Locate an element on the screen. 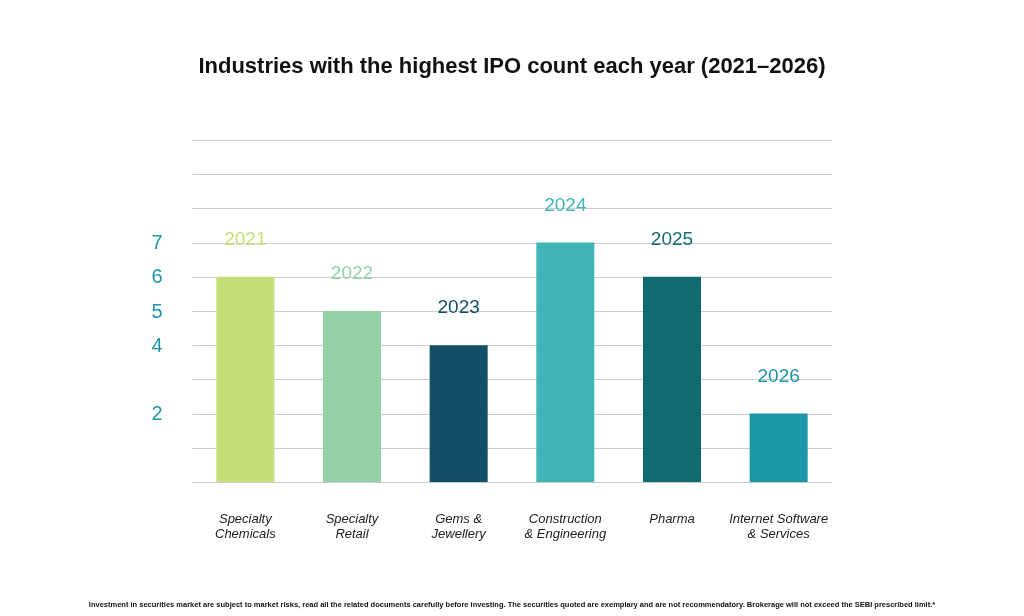 This screenshot has height=616, width=1024. x-tick-label: Pharma is located at coordinates (672, 518).